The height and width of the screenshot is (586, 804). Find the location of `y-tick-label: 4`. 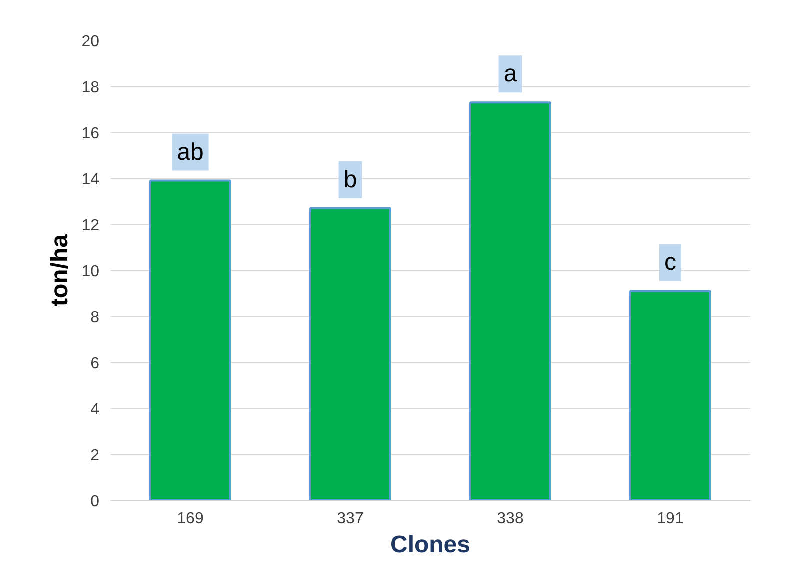

y-tick-label: 4 is located at coordinates (95, 410).